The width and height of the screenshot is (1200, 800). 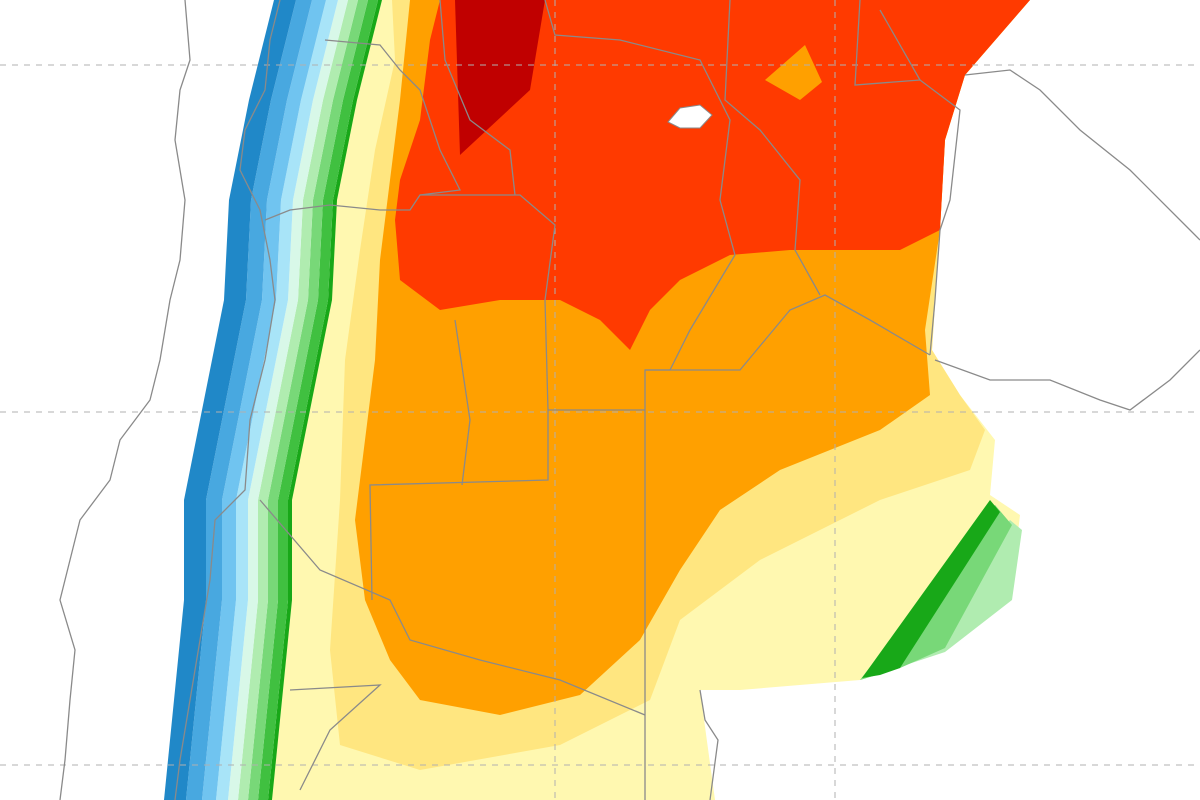 I want to click on no-data-hole, so click(x=690, y=116).